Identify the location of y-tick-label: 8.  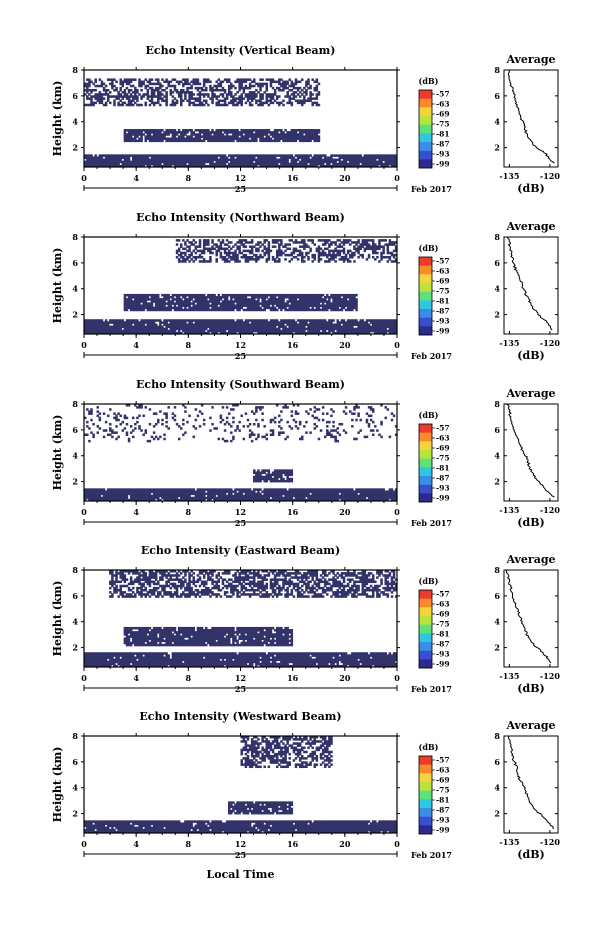
(75, 70).